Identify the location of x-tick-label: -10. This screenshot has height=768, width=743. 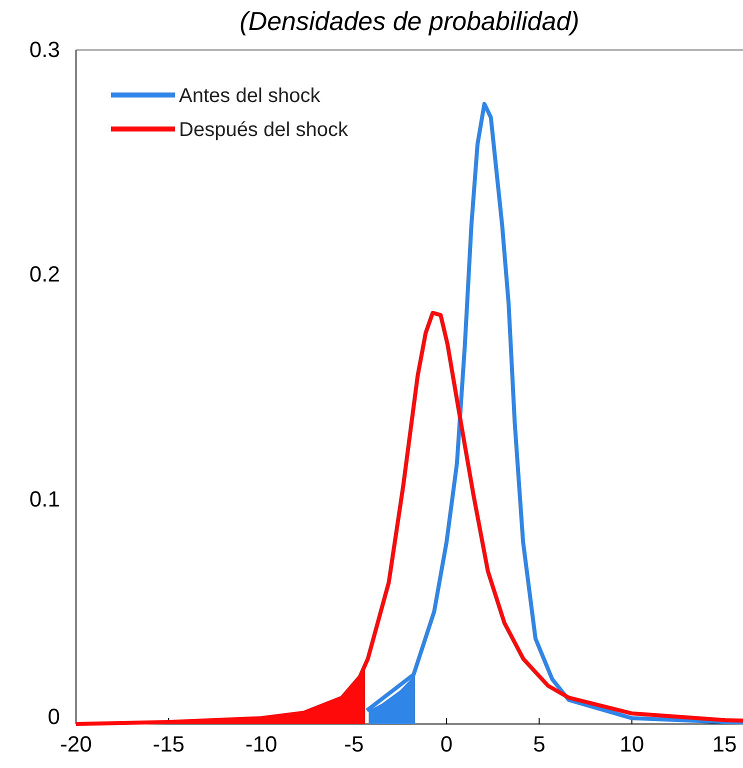
(261, 744).